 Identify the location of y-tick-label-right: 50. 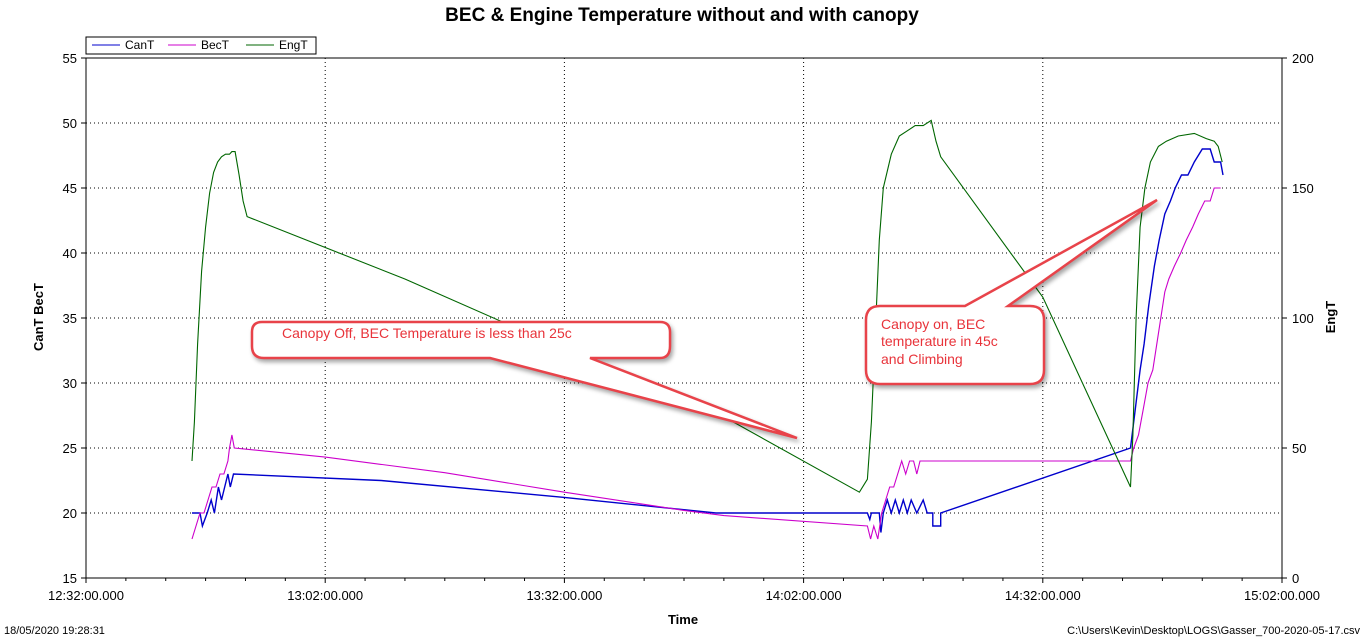
(1299, 448).